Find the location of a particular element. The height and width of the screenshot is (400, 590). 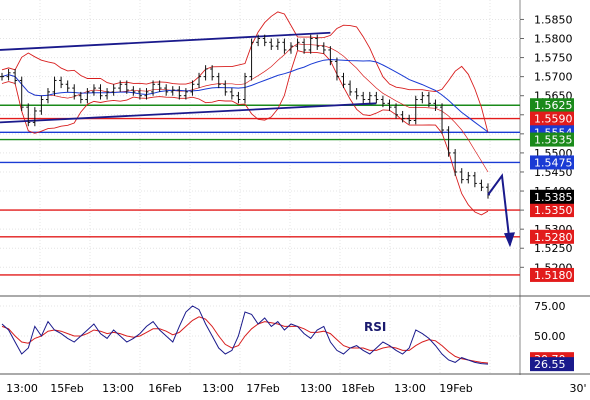

current-price-badge is located at coordinates (552, 196).